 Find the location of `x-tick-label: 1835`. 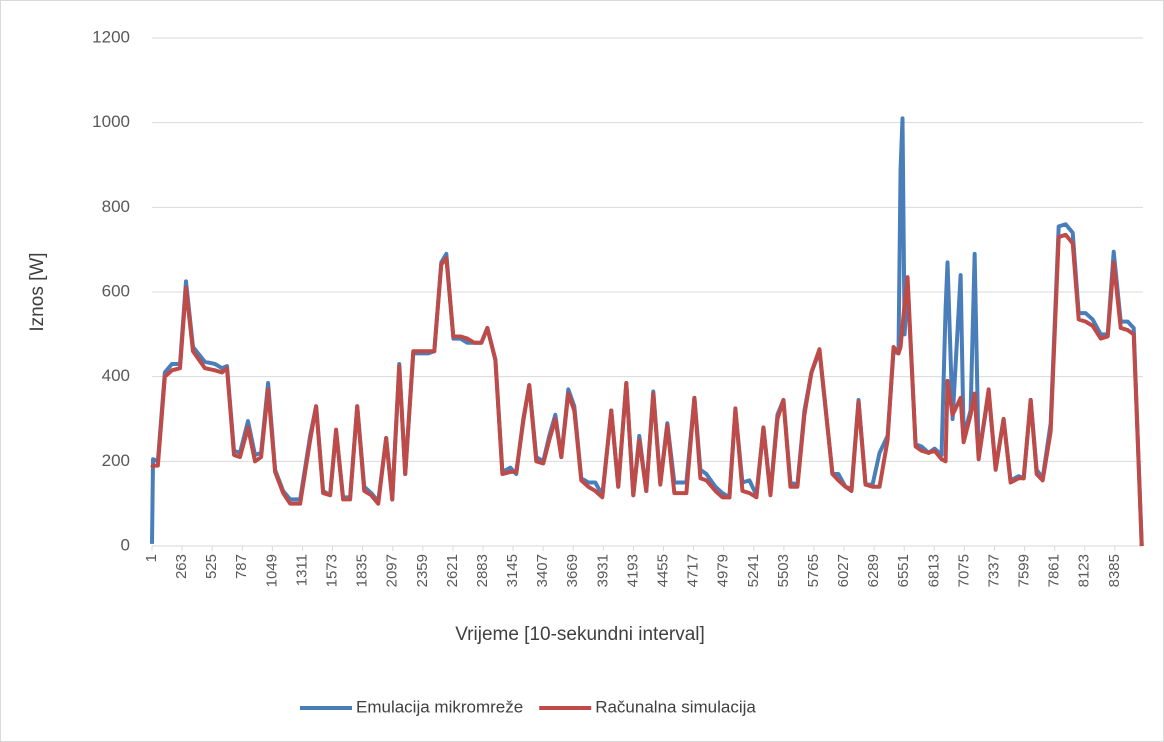

x-tick-label: 1835 is located at coordinates (362, 570).